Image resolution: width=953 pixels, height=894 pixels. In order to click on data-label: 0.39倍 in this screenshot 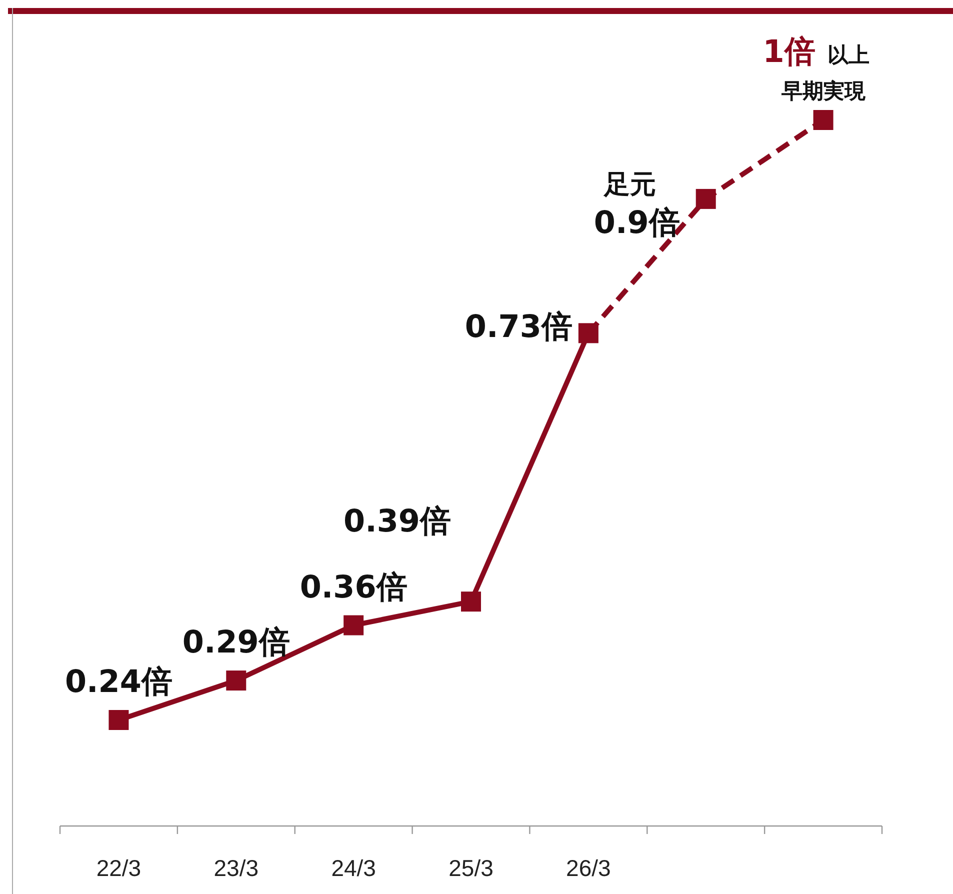, I will do `click(397, 522)`.